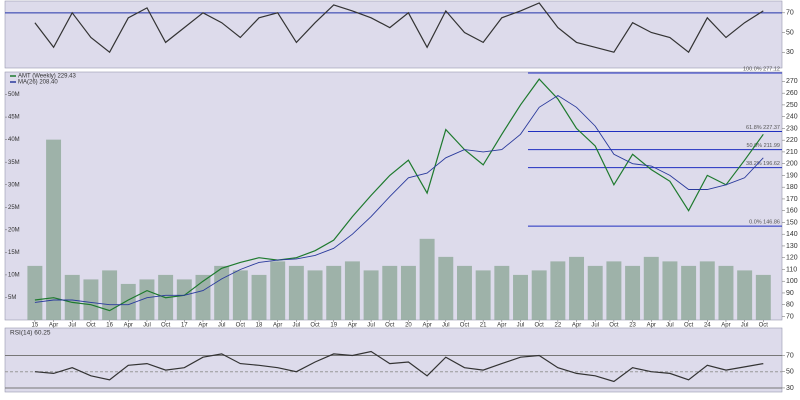 The height and width of the screenshot is (400, 800). Describe the element at coordinates (38, 83) in the screenshot. I see `legend-label: MA(26) 208.40` at that location.